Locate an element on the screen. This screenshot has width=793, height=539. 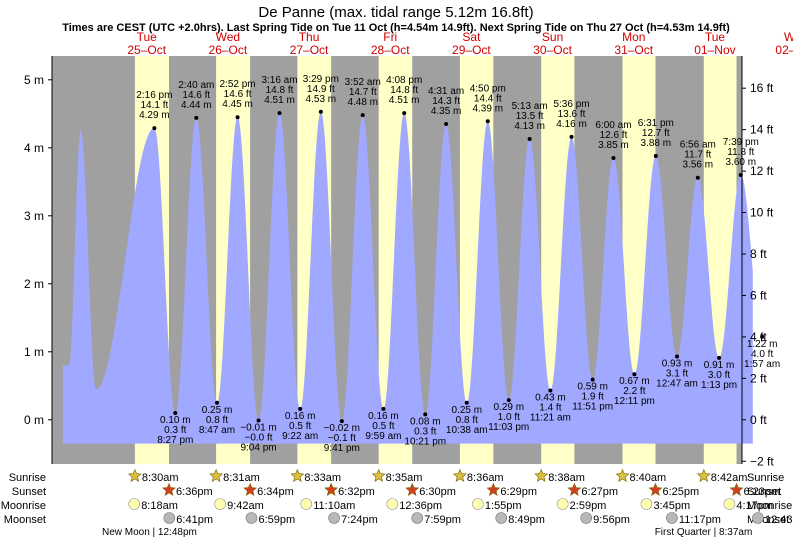
moonrise-time: 11:10am is located at coordinates (334, 506).